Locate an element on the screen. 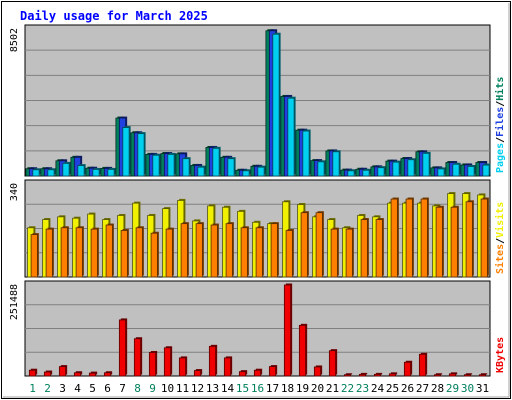  legend: Sites/Visits is located at coordinates (500, 238).